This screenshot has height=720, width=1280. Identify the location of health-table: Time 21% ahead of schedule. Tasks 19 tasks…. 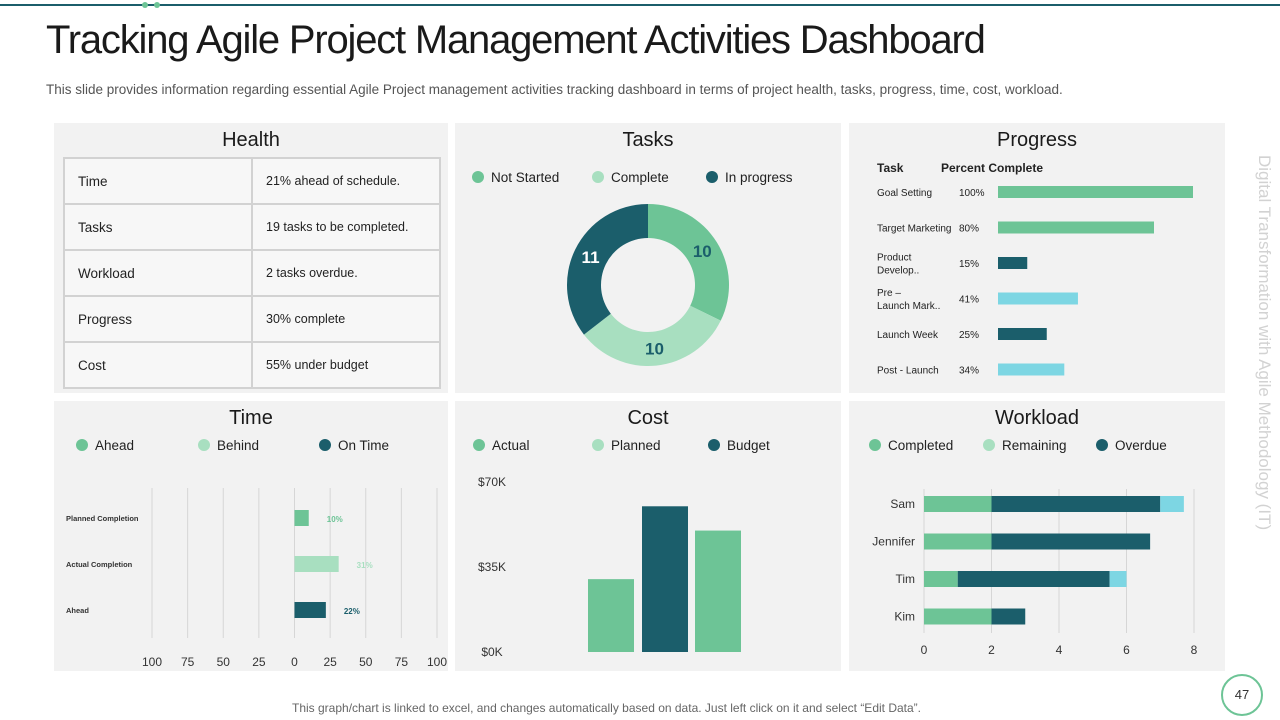
(252, 273).